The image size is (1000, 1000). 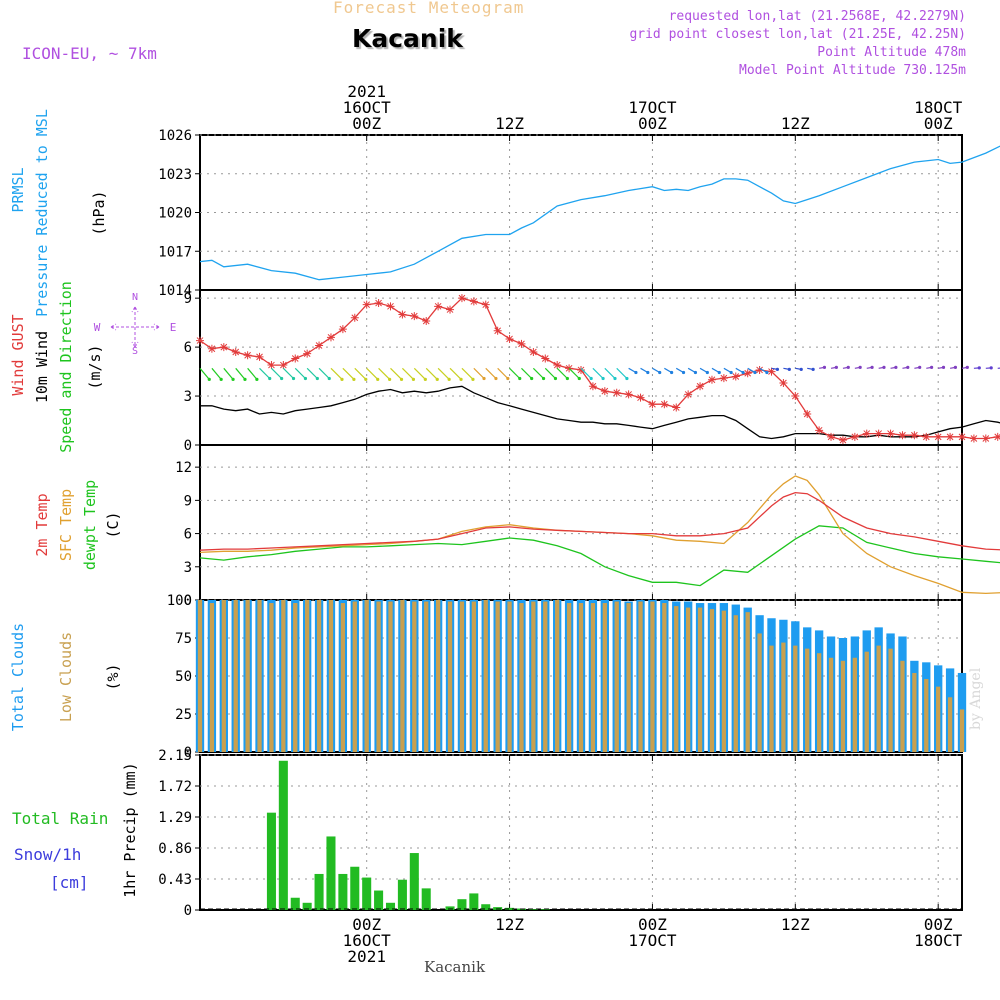 I want to click on y-tick-label: 1020, so click(x=175, y=214).